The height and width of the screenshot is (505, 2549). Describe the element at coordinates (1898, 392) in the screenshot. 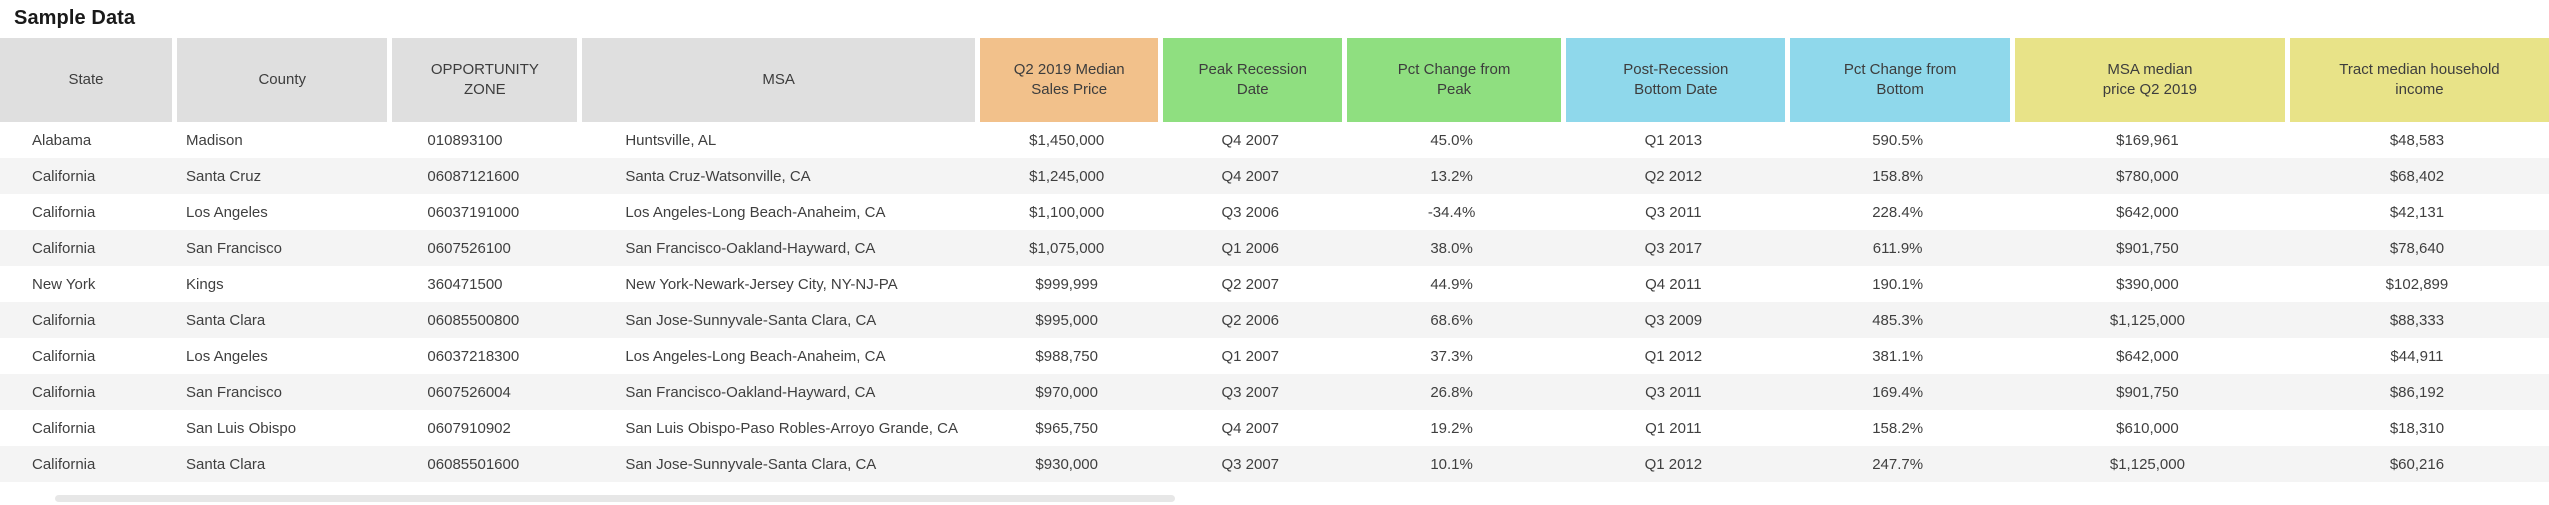

I see `table-cell: 169.4%` at that location.